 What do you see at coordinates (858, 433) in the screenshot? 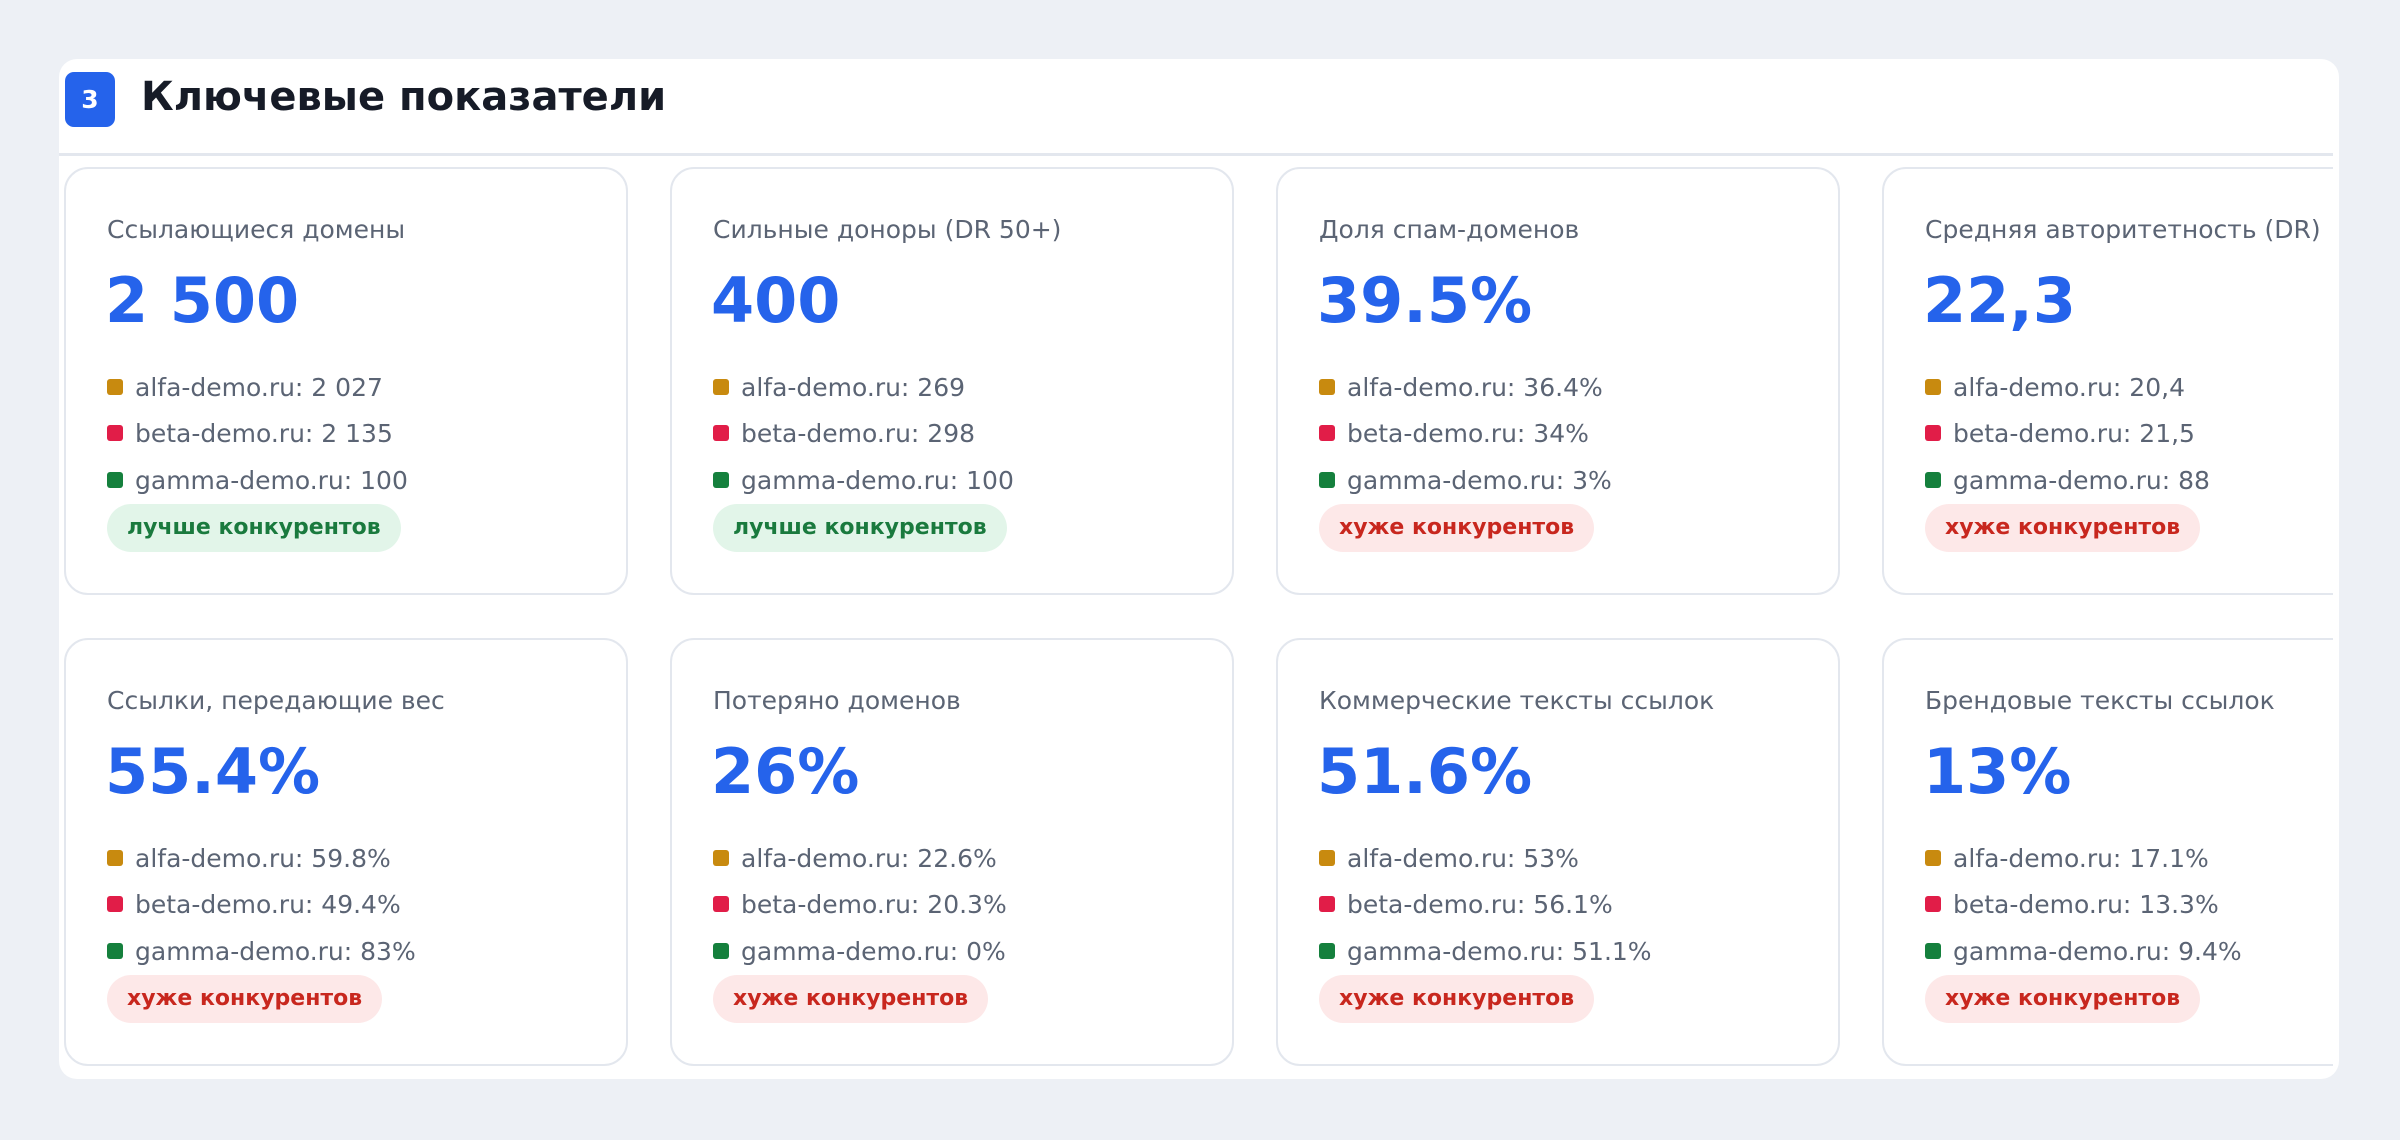
I see `competitor-value: beta-demo.ru: 298` at bounding box center [858, 433].